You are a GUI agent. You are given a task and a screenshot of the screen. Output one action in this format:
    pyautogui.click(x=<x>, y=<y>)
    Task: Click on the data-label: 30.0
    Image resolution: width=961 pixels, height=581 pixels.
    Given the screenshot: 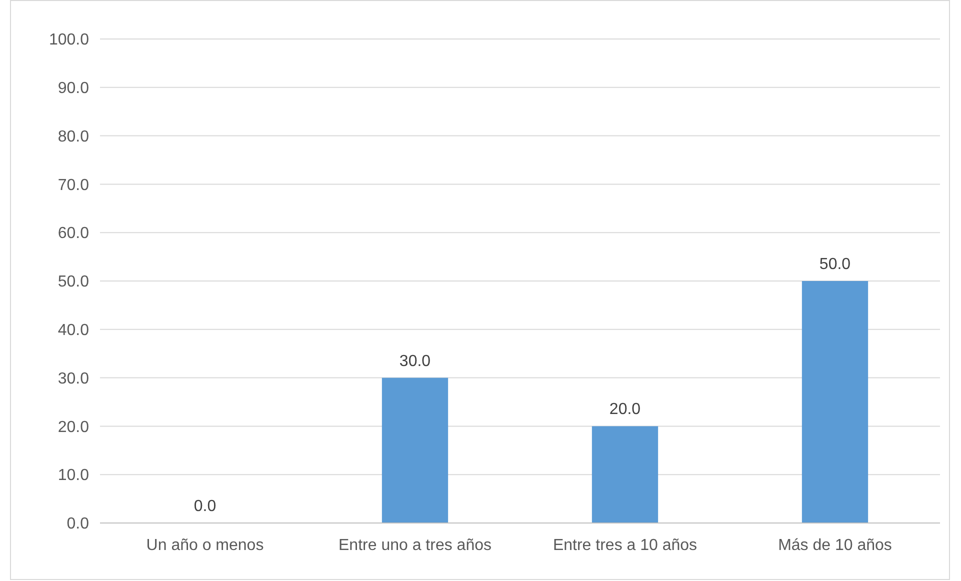 What is the action you would take?
    pyautogui.click(x=415, y=361)
    